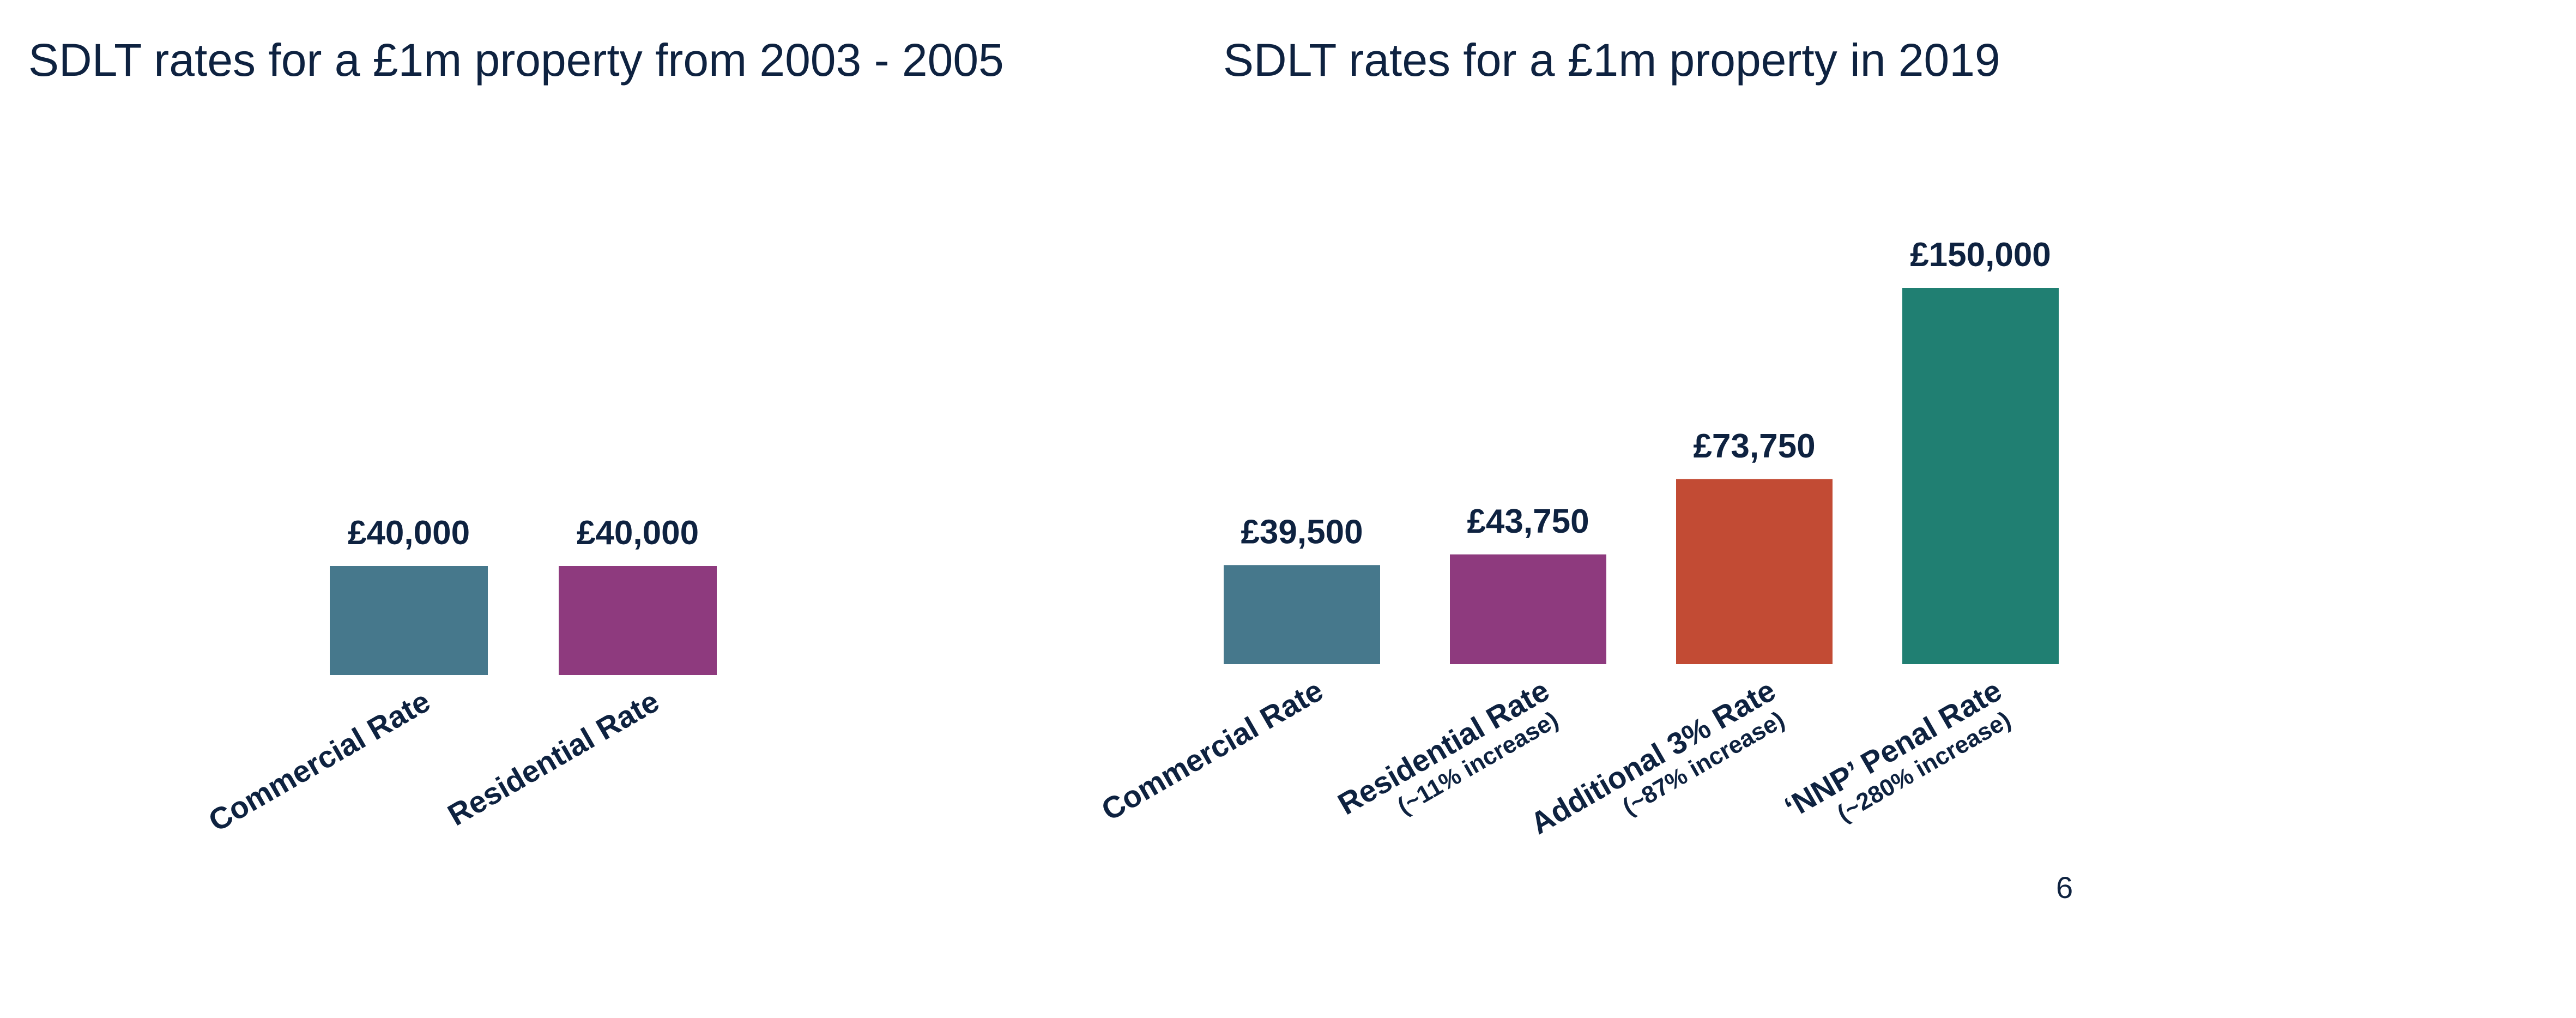 Image resolution: width=2576 pixels, height=1018 pixels. I want to click on category-label-group: Additional 3% Rate(~87% increase), so click(1657, 757).